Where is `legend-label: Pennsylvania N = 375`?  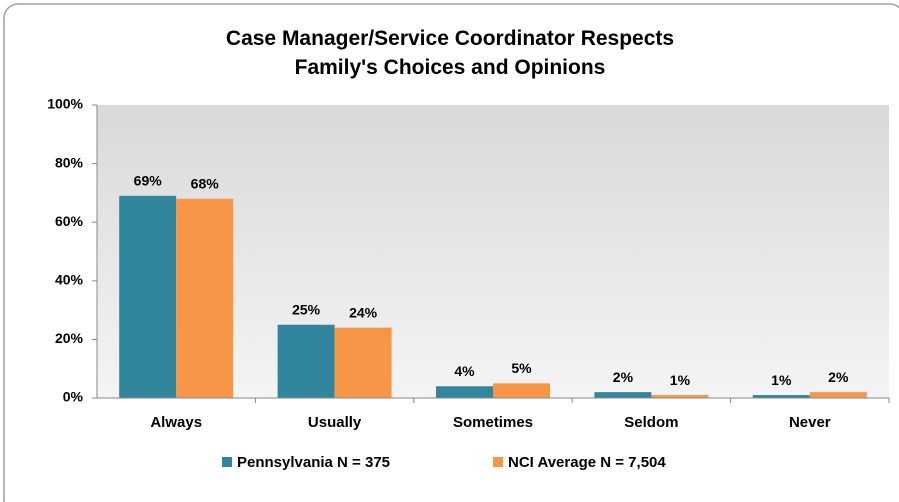 legend-label: Pennsylvania N = 375 is located at coordinates (313, 462).